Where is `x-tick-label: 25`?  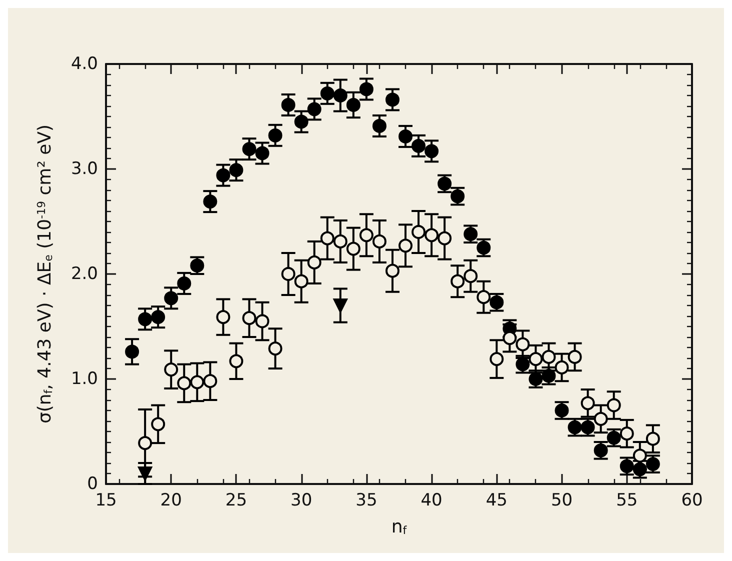
x-tick-label: 25 is located at coordinates (236, 500).